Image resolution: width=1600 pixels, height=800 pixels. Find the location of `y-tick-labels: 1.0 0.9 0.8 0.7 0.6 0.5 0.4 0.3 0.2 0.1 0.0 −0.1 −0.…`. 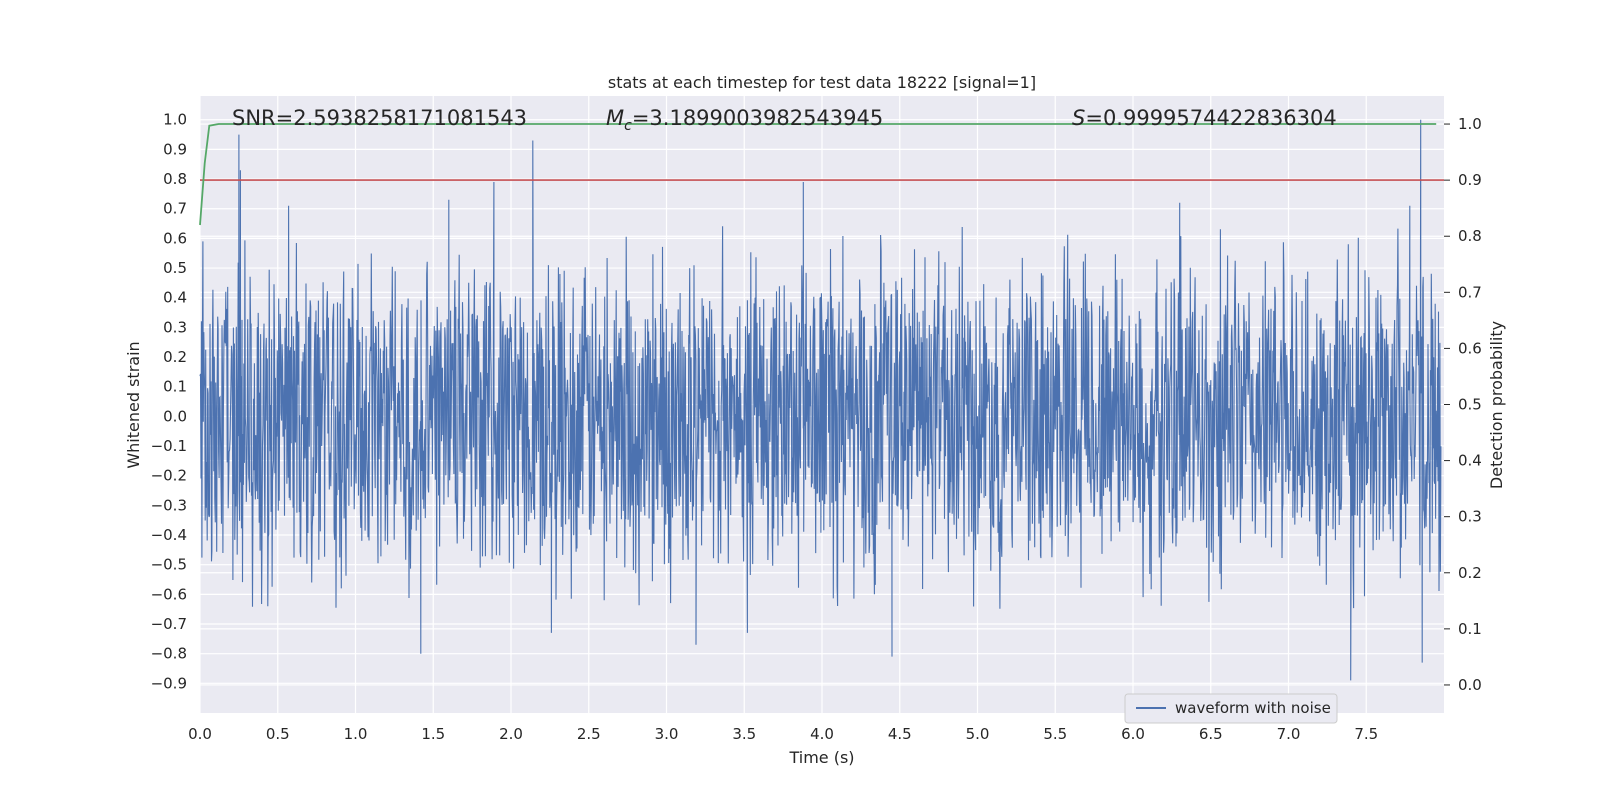

y-tick-labels: 1.0 0.9 0.8 0.7 0.6 0.5 0.4 0.3 0.2 0.1 0.0 −0.1 −0.… is located at coordinates (169, 402).